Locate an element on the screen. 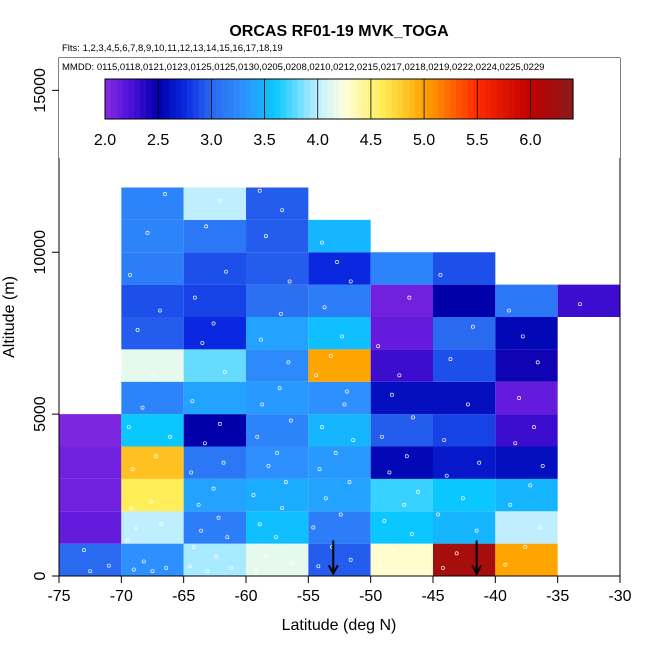 The height and width of the screenshot is (650, 650). date-arrows is located at coordinates (405, 558).